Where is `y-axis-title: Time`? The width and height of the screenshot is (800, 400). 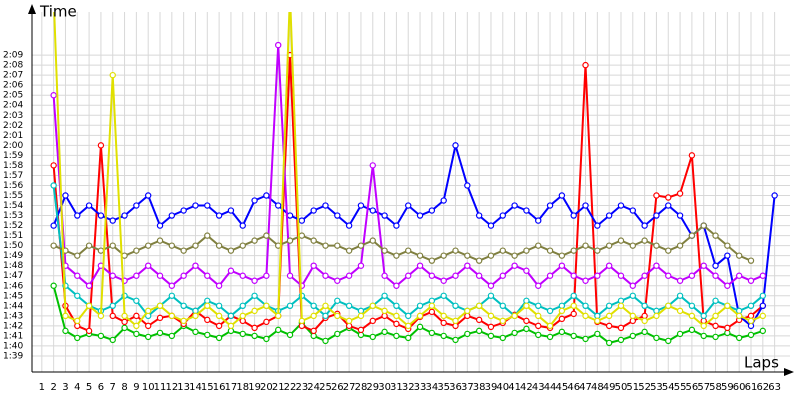
y-axis-title: Time is located at coordinates (58, 12).